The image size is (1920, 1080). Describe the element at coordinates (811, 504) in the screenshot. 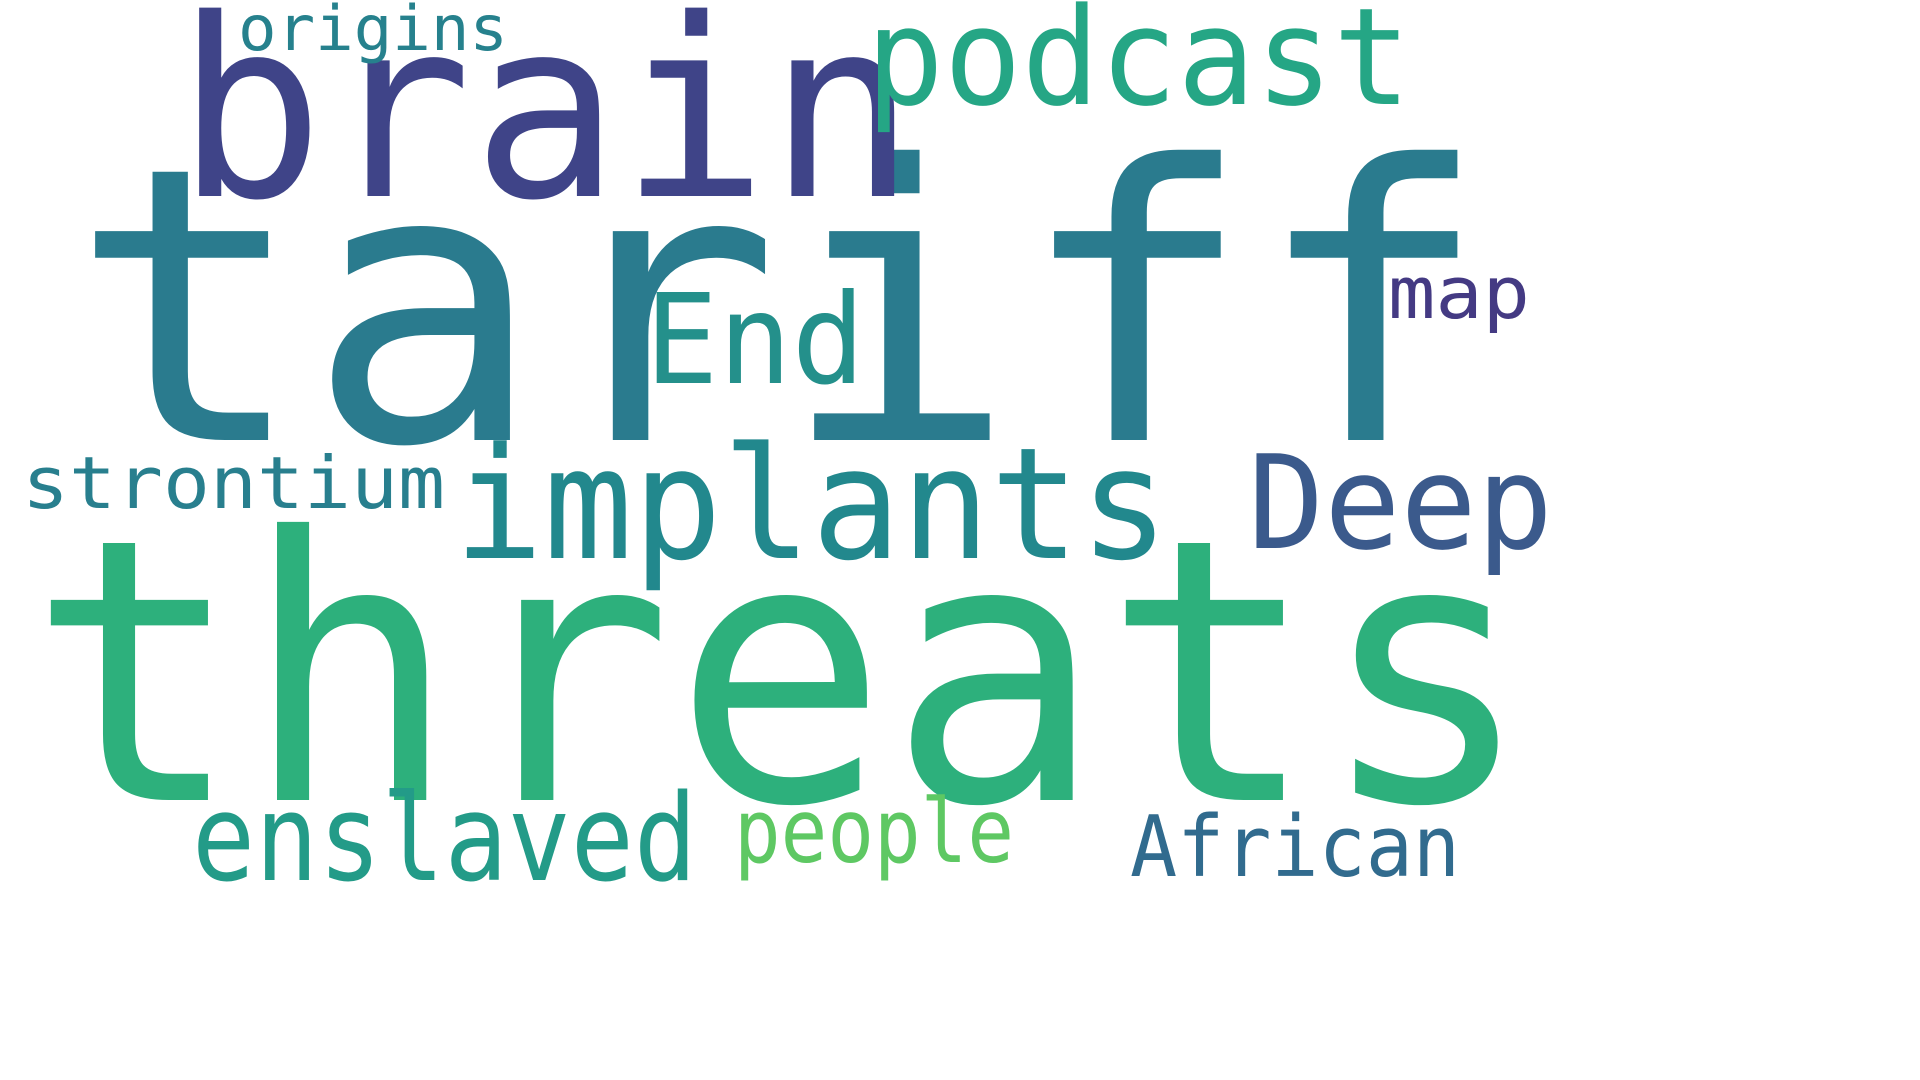

I see `word-implants: implants` at that location.